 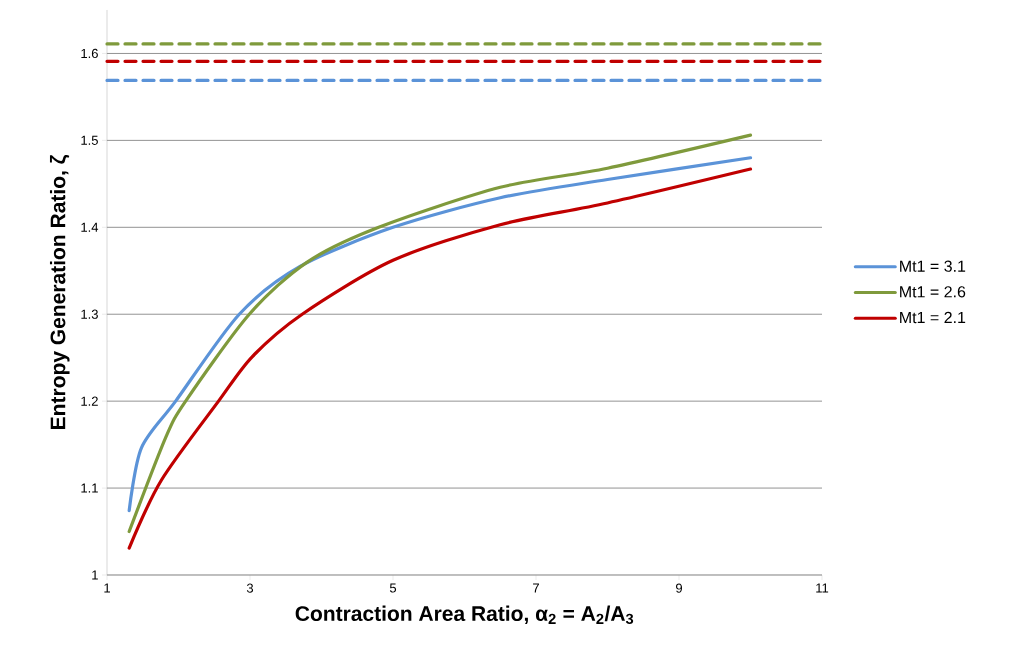 What do you see at coordinates (107, 588) in the screenshot?
I see `x-tick-label: 1` at bounding box center [107, 588].